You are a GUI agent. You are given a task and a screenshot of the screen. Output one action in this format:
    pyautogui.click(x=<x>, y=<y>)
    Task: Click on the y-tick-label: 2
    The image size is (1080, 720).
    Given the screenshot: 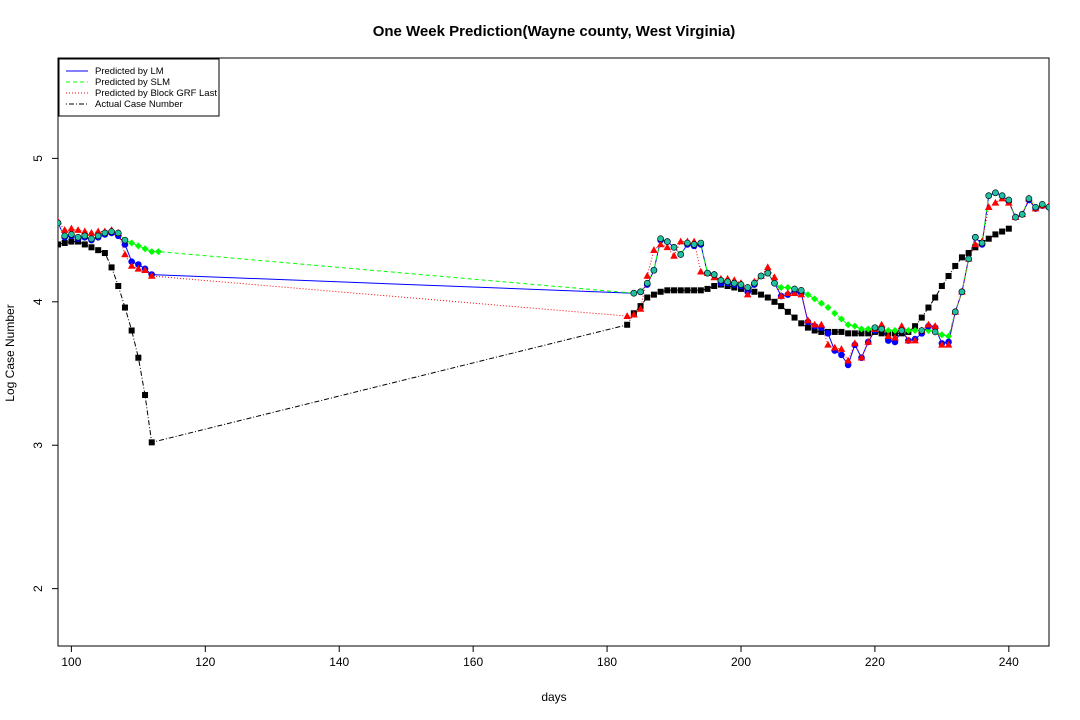 What is the action you would take?
    pyautogui.click(x=38, y=588)
    